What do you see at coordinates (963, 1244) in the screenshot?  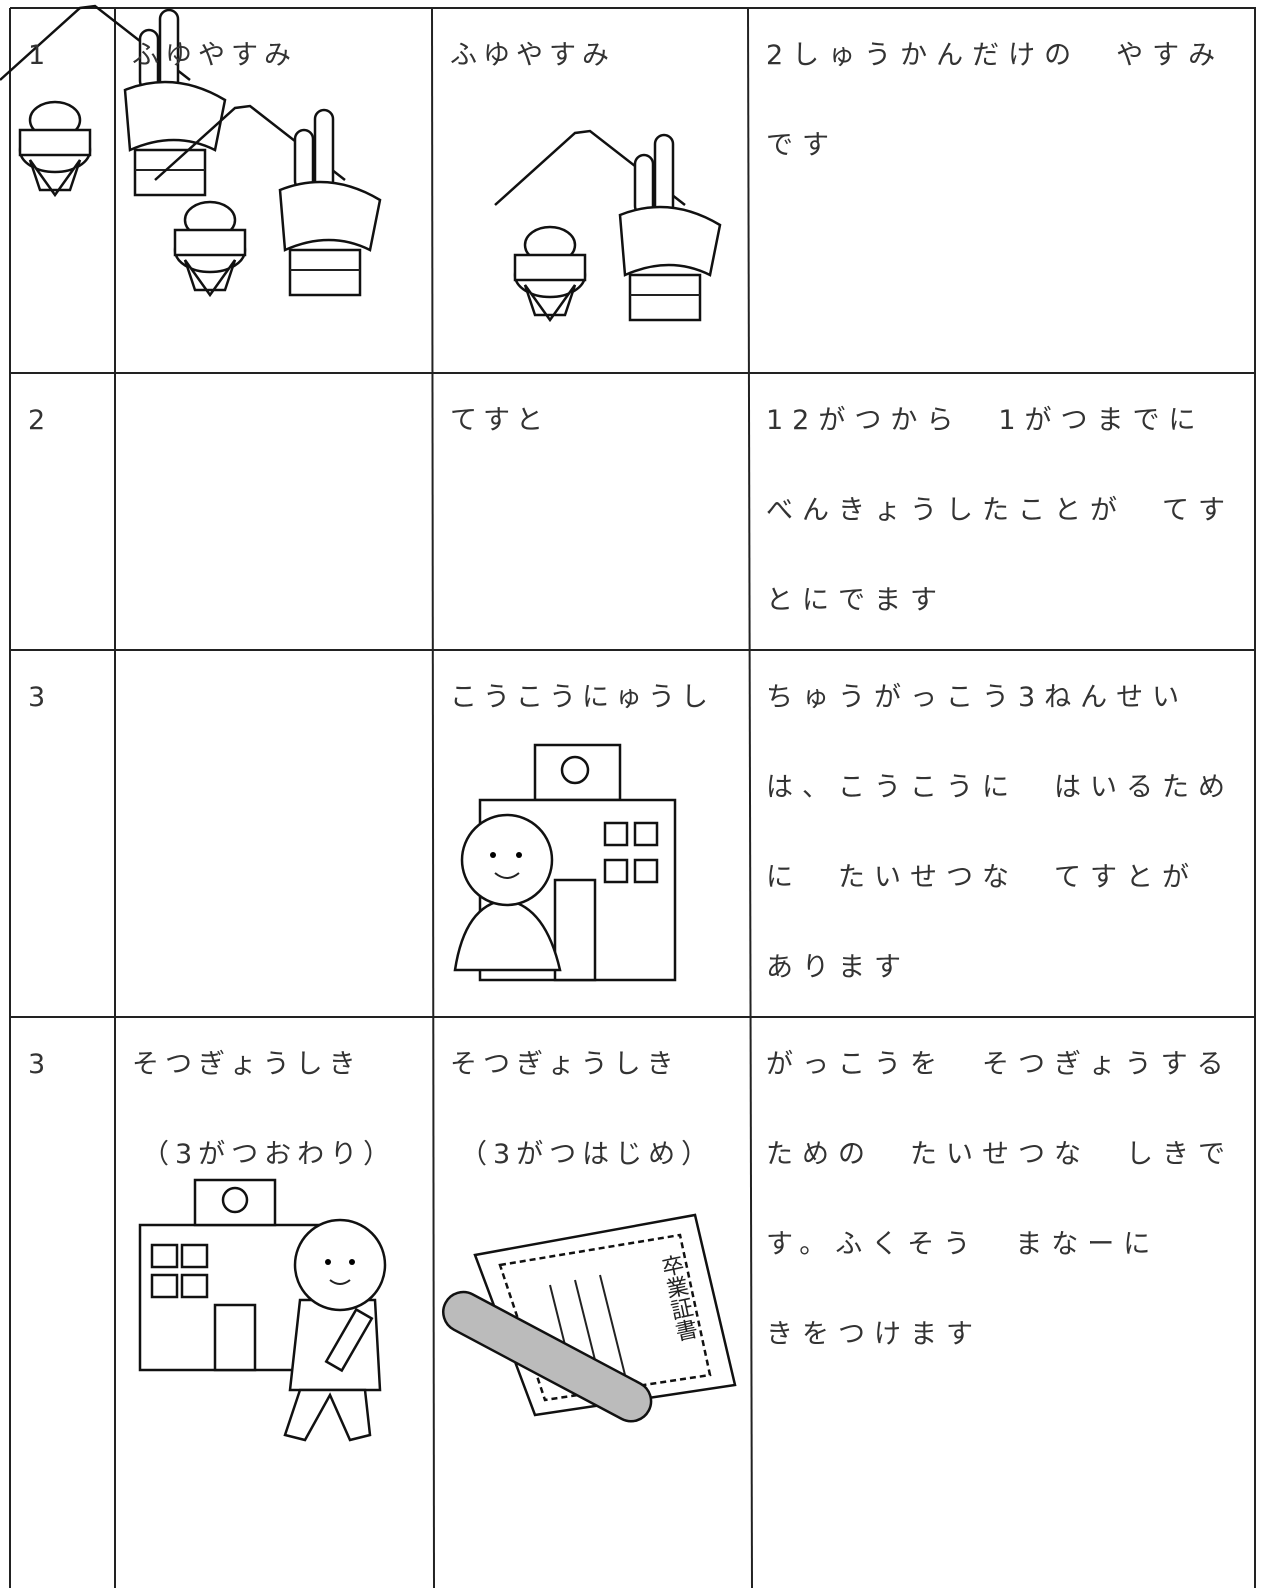 I see `cell-text: す。ふくそう まなーに` at bounding box center [963, 1244].